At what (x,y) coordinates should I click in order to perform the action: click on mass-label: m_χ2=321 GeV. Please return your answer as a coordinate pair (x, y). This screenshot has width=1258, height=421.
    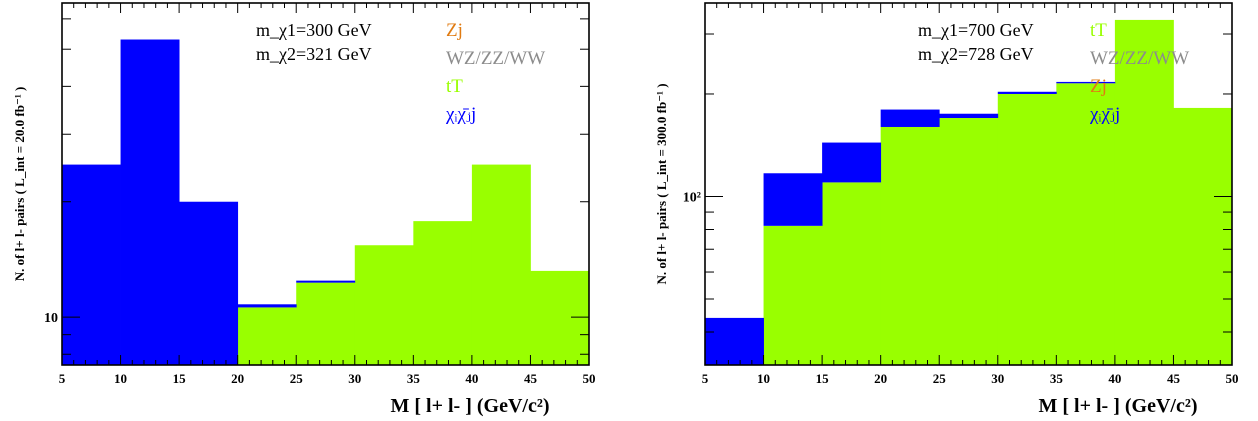
    Looking at the image, I should click on (314, 54).